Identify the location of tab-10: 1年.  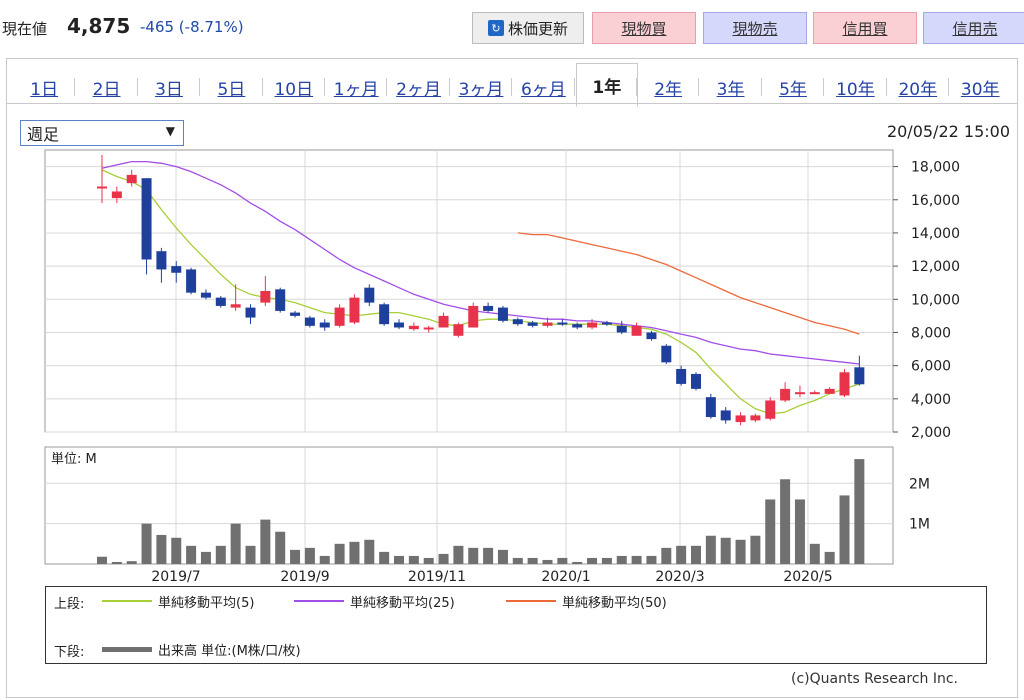
(606, 85).